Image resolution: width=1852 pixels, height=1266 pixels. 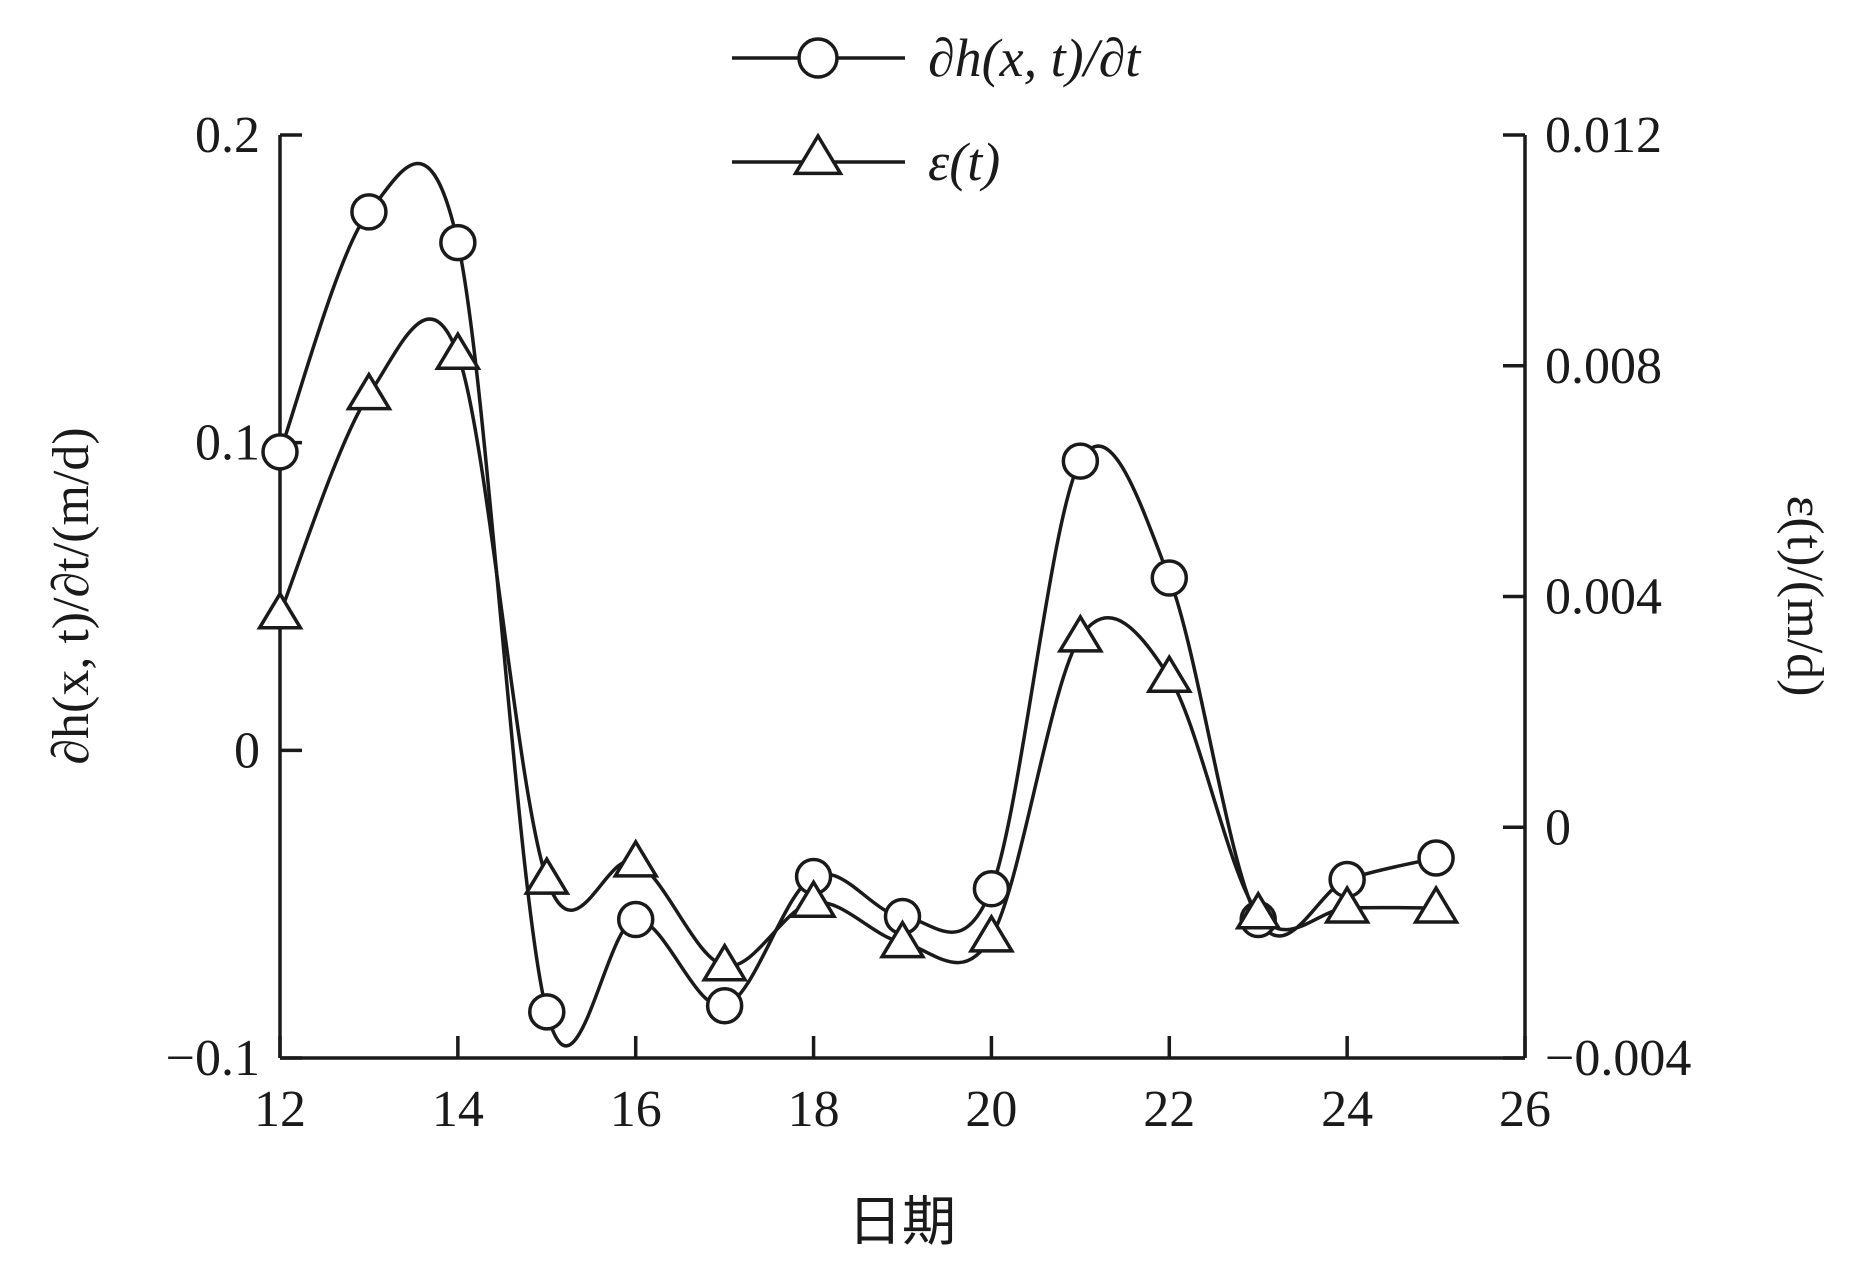 I want to click on left-y-axis-title: ∂h(x, t)/∂t/(m/d), so click(x=71, y=595).